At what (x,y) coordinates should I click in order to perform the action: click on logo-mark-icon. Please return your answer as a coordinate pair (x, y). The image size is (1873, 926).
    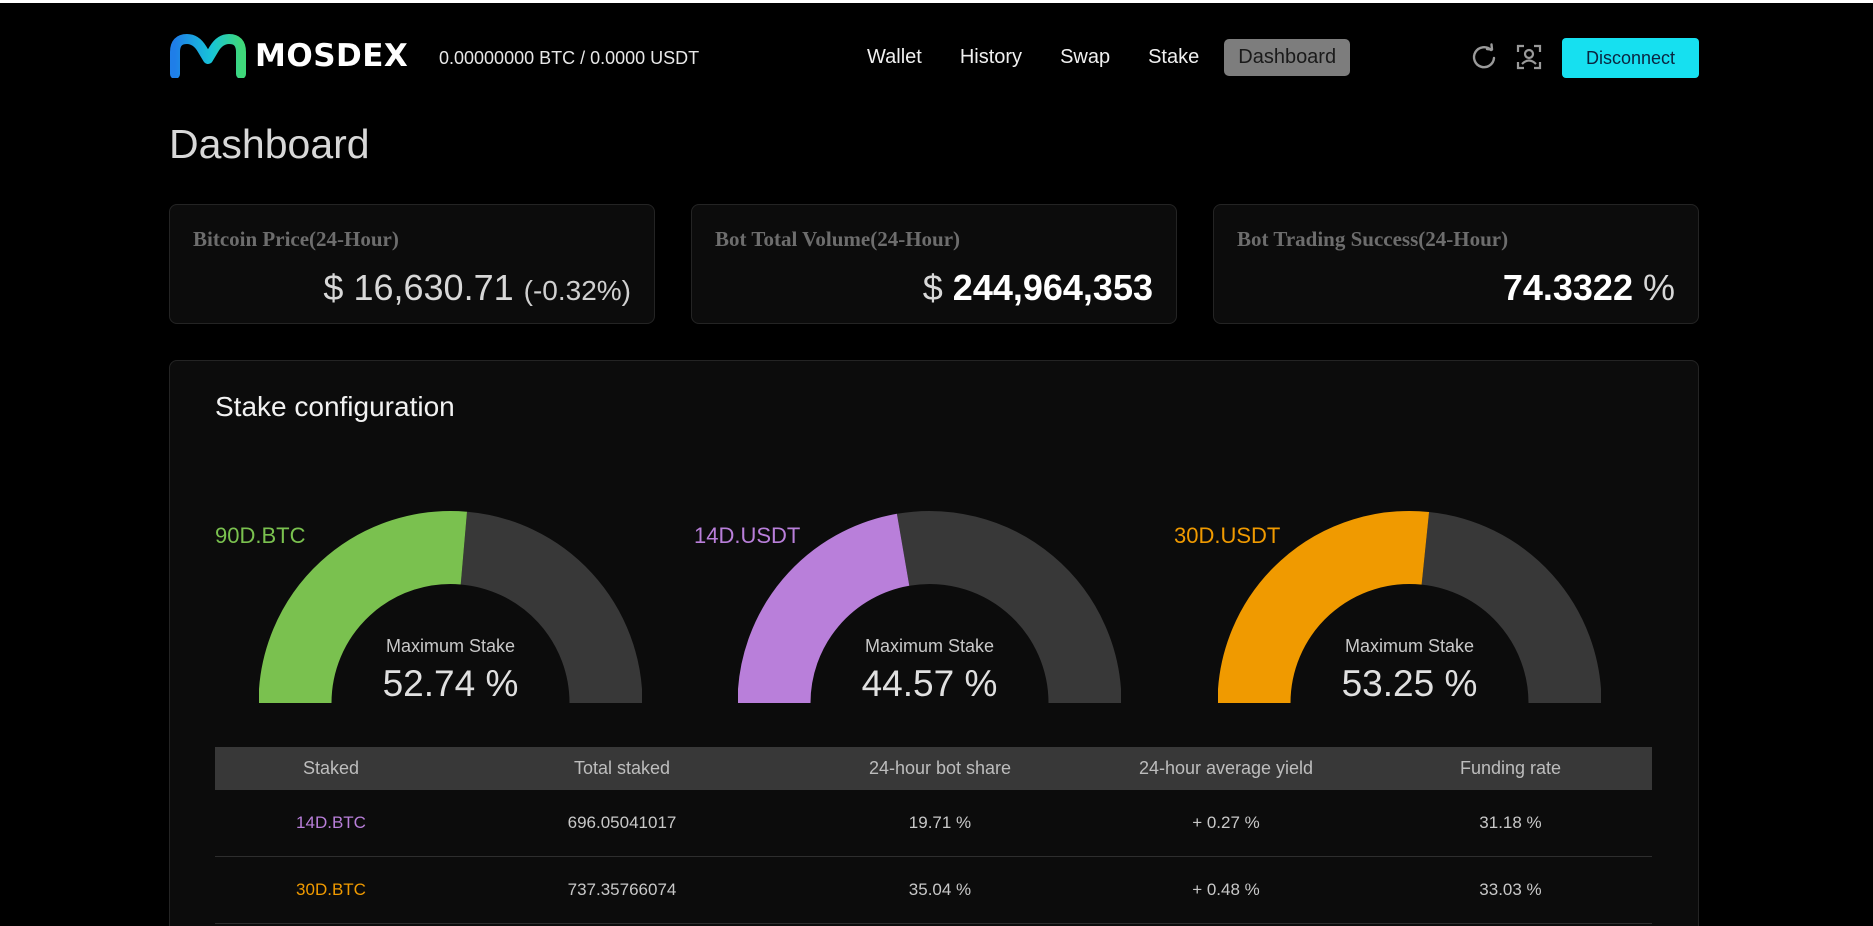
    Looking at the image, I should click on (208, 56).